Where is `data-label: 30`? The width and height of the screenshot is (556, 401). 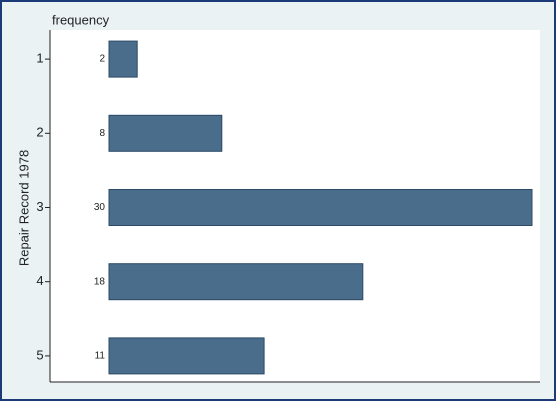 data-label: 30 is located at coordinates (100, 207).